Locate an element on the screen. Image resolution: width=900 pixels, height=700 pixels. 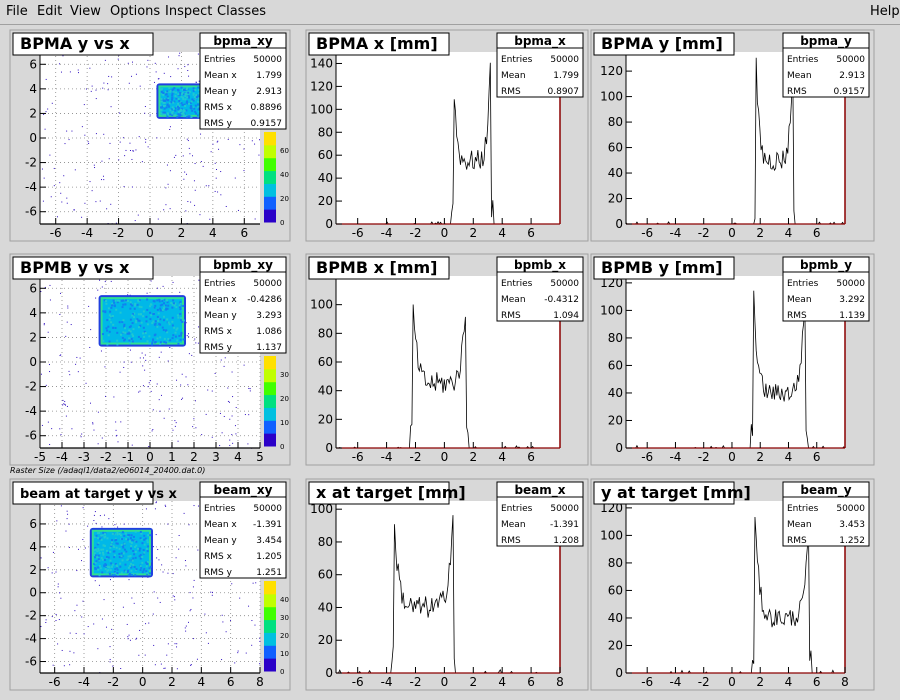
y-tick-label: 20 is located at coordinates (615, 199).